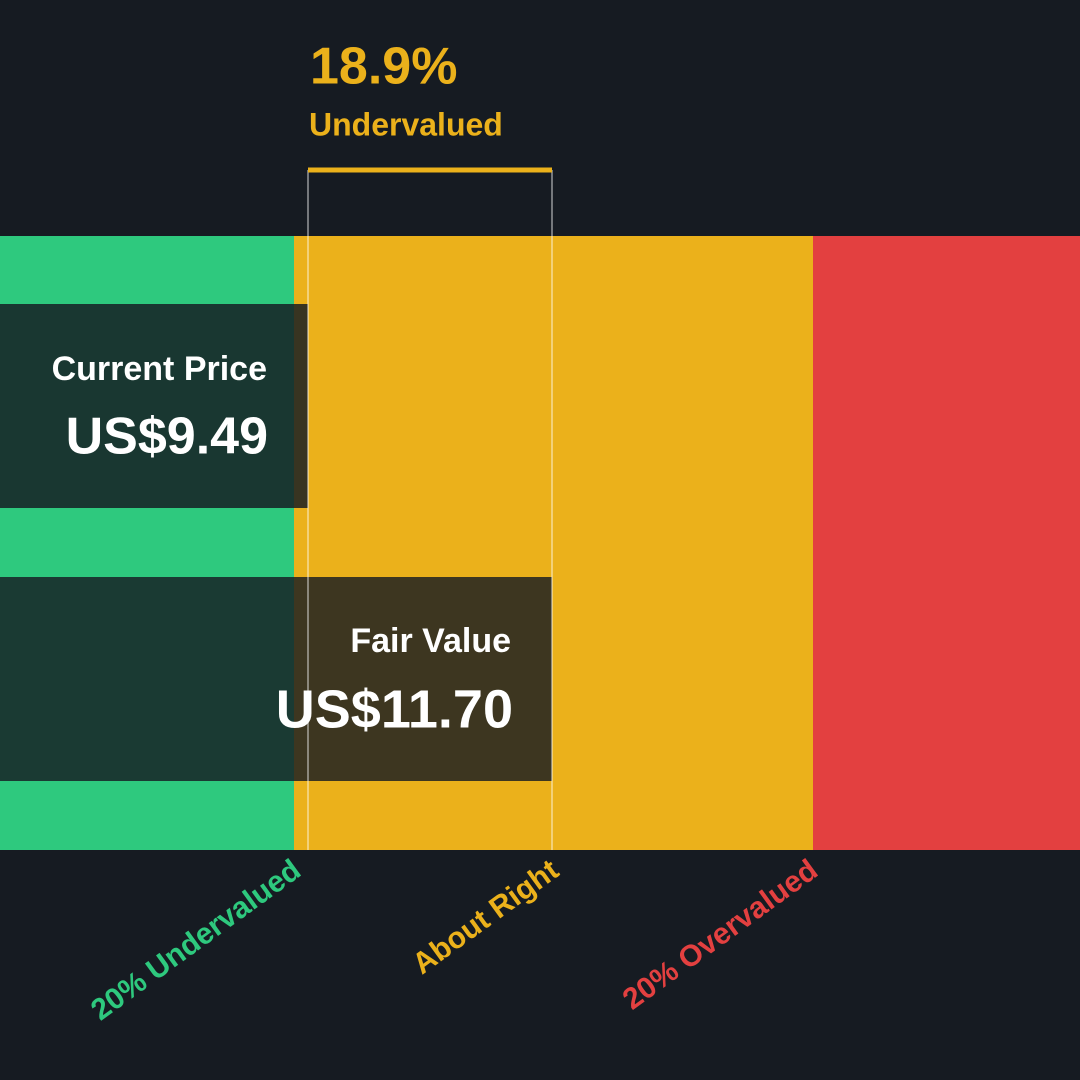 The image size is (1080, 1080). Describe the element at coordinates (159, 369) in the screenshot. I see `current-price-label: Current Price` at that location.